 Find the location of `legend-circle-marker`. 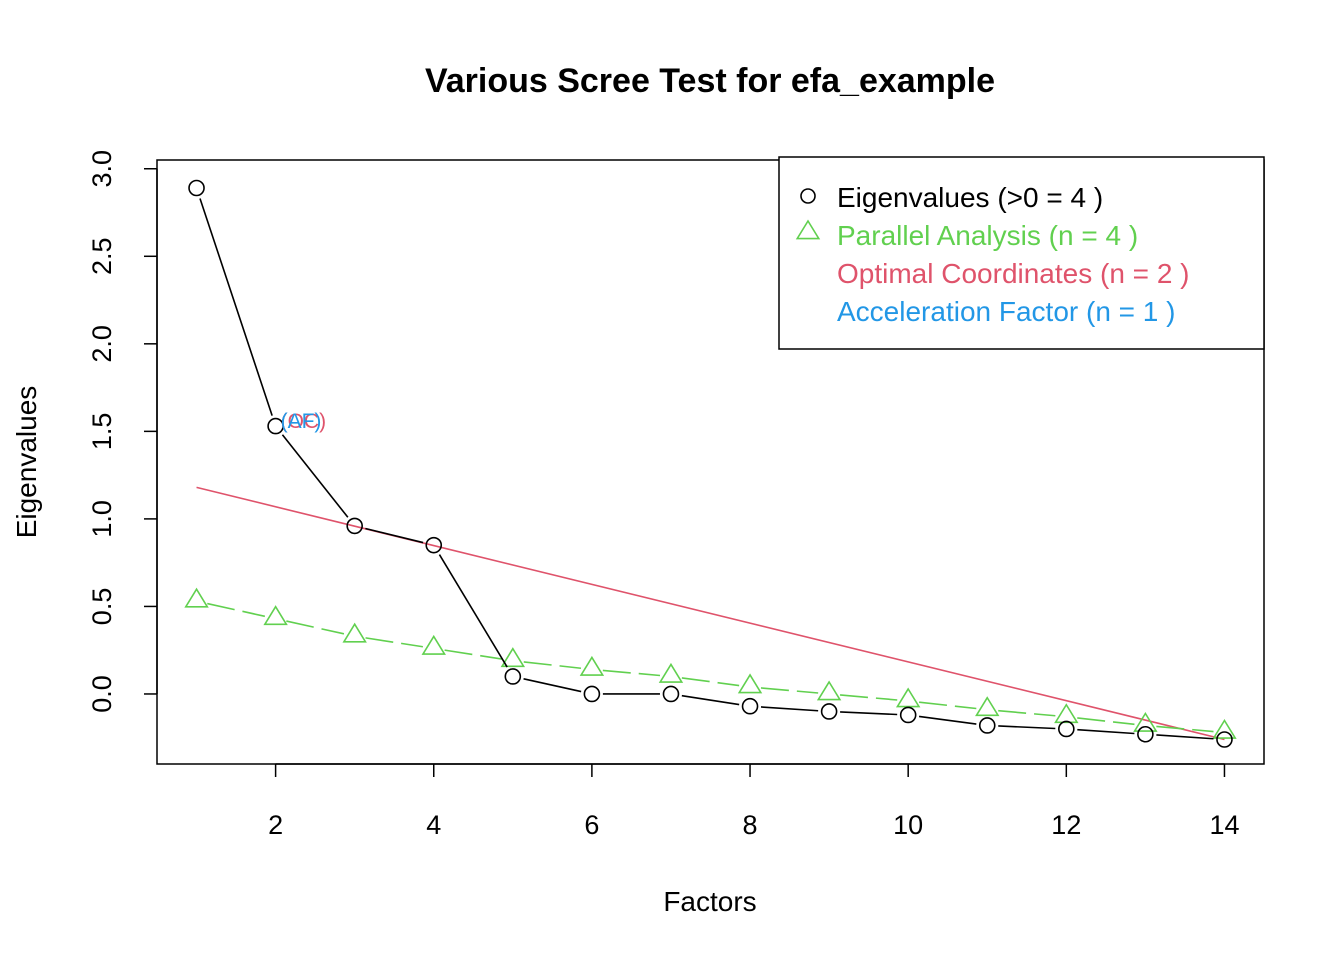

legend-circle-marker is located at coordinates (808, 196).